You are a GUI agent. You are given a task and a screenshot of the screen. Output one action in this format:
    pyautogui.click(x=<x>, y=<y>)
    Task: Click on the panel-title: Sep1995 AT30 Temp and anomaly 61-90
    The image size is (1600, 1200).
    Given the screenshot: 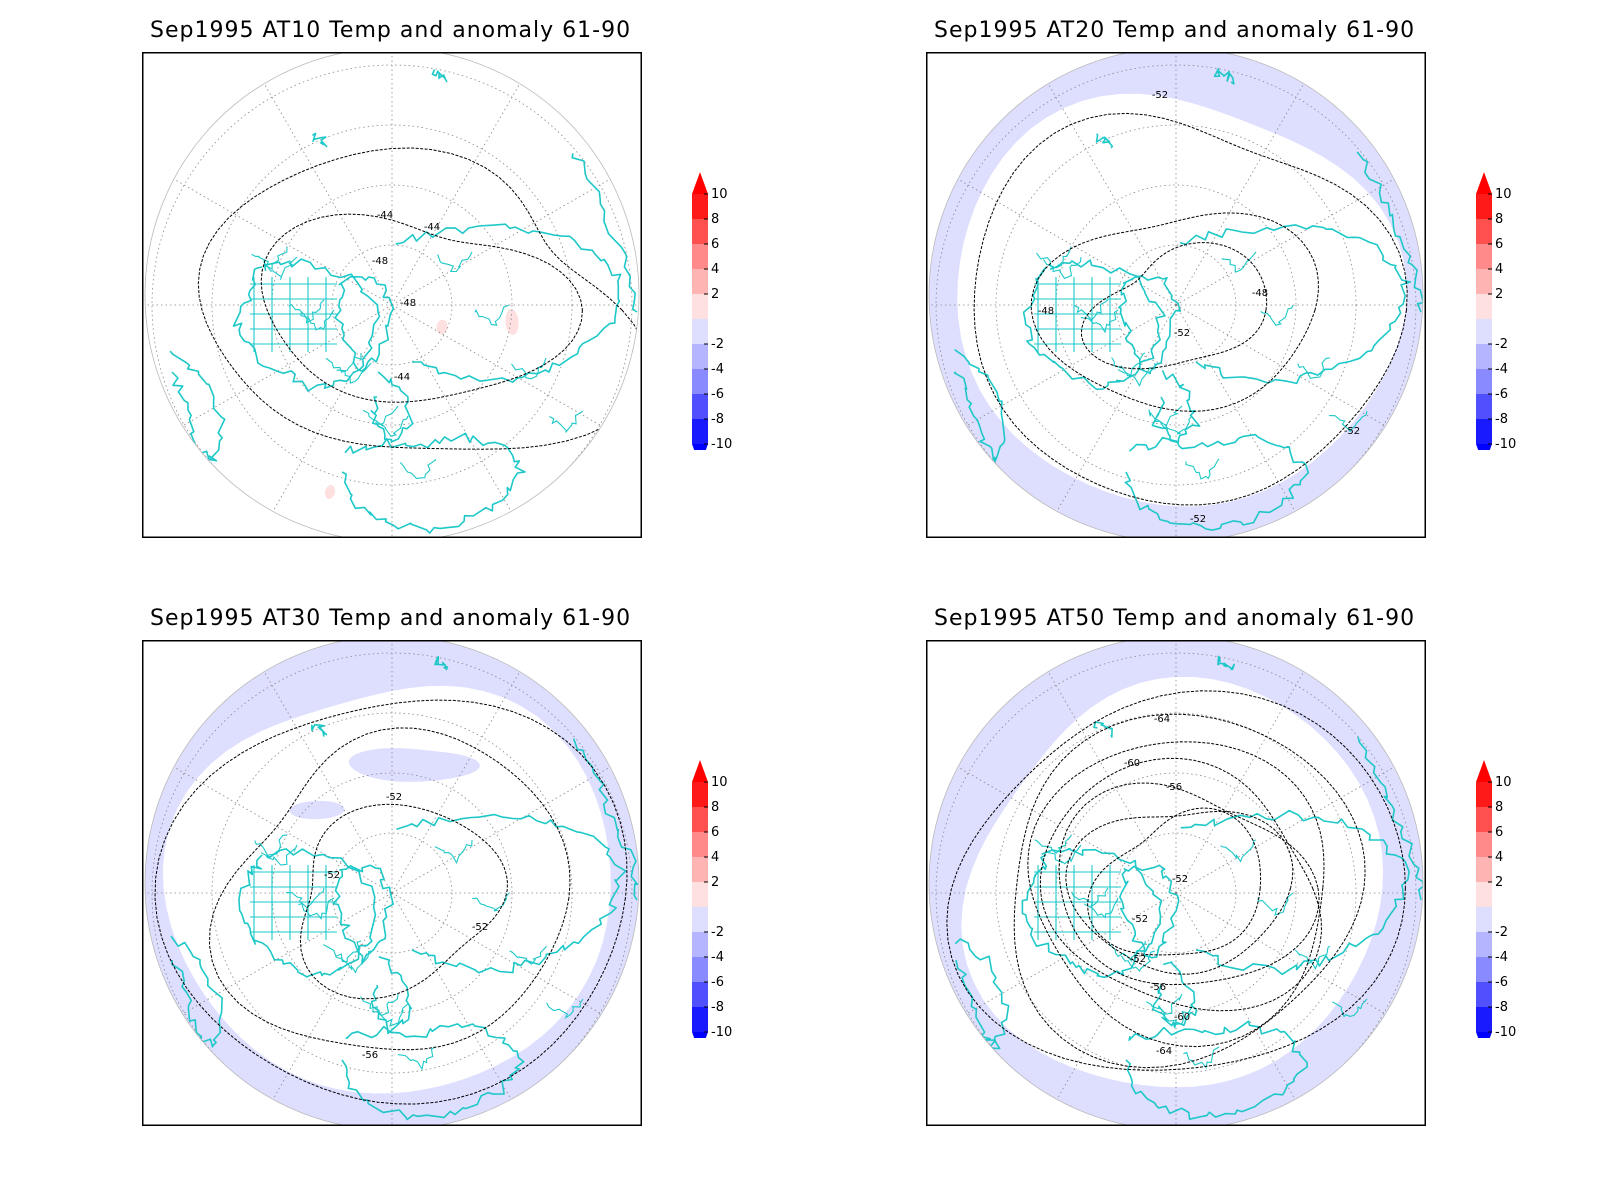 What is the action you would take?
    pyautogui.click(x=391, y=618)
    